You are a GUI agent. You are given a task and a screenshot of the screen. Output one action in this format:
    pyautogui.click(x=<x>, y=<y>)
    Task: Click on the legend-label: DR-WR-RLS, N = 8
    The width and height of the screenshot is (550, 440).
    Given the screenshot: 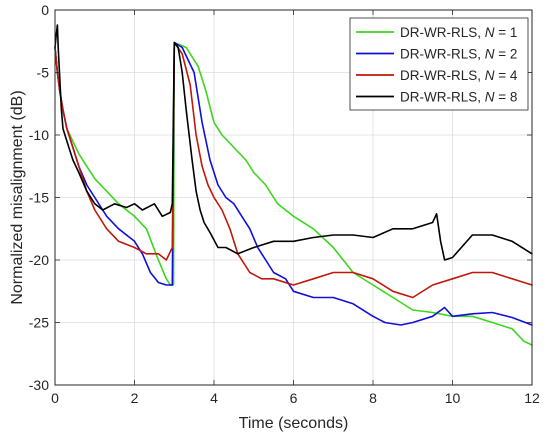 What is the action you would take?
    pyautogui.click(x=458, y=97)
    